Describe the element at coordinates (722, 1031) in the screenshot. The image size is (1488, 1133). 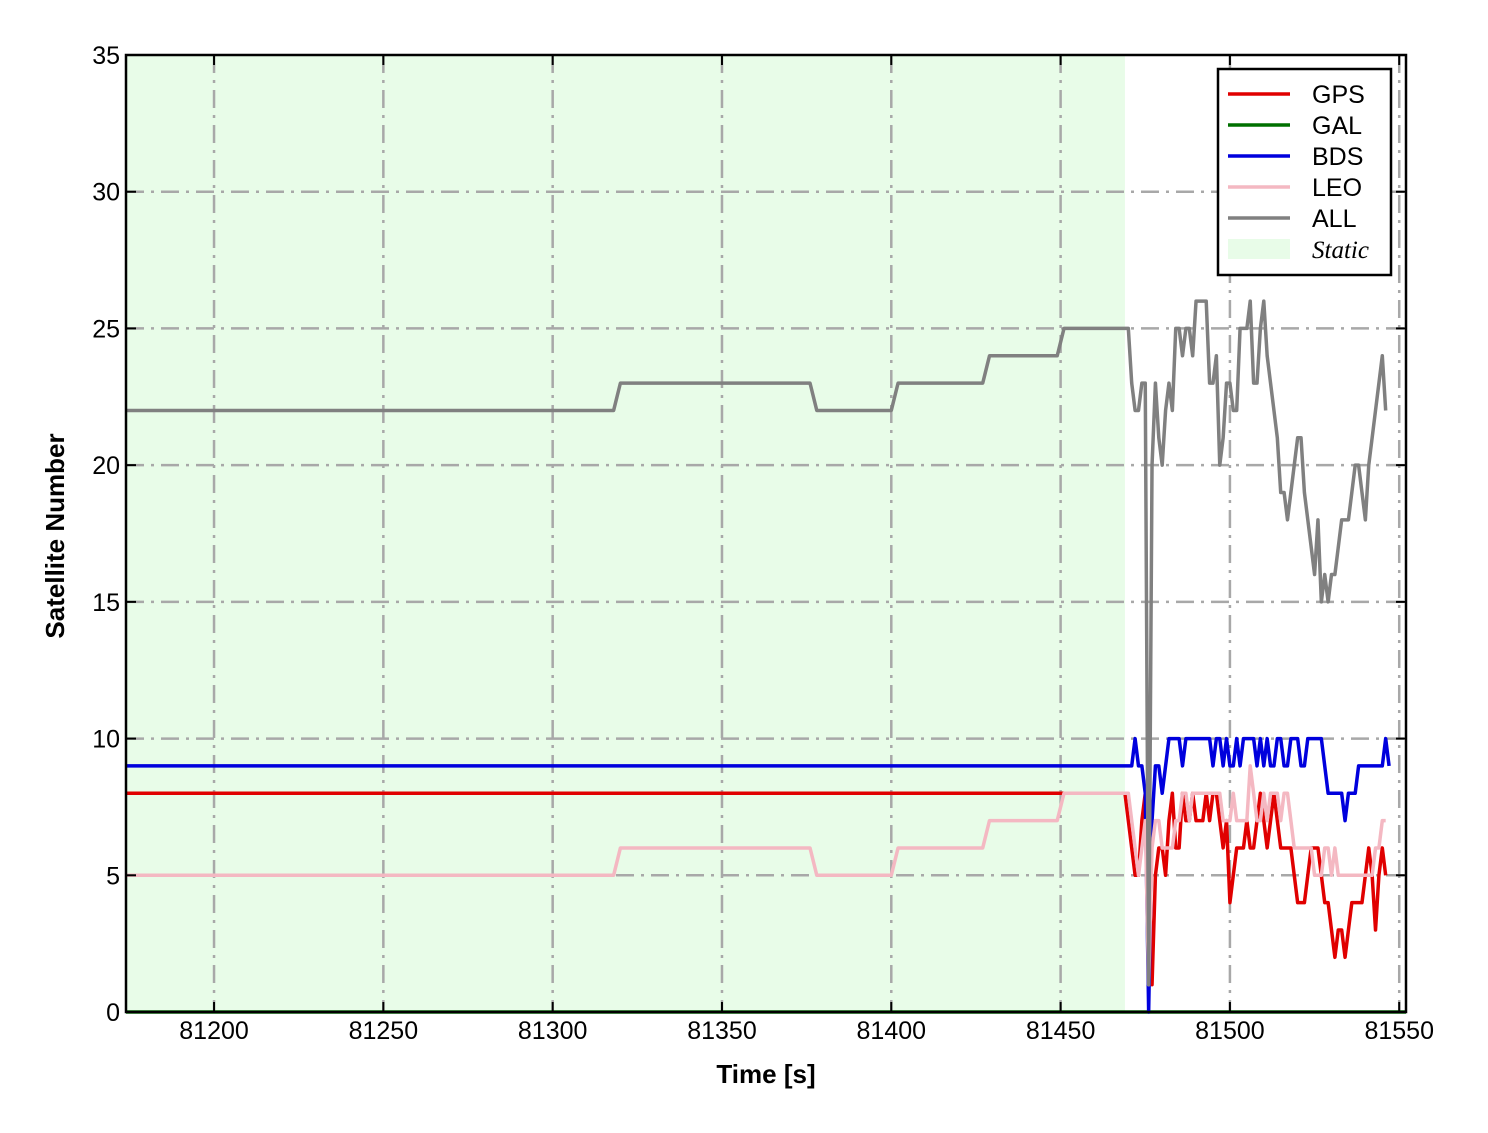
I see `x-tick-label-3: 81350` at that location.